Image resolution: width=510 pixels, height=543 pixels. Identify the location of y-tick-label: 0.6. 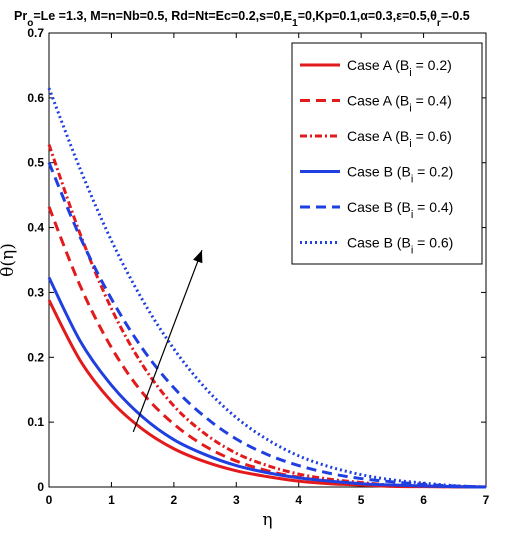
(35, 98).